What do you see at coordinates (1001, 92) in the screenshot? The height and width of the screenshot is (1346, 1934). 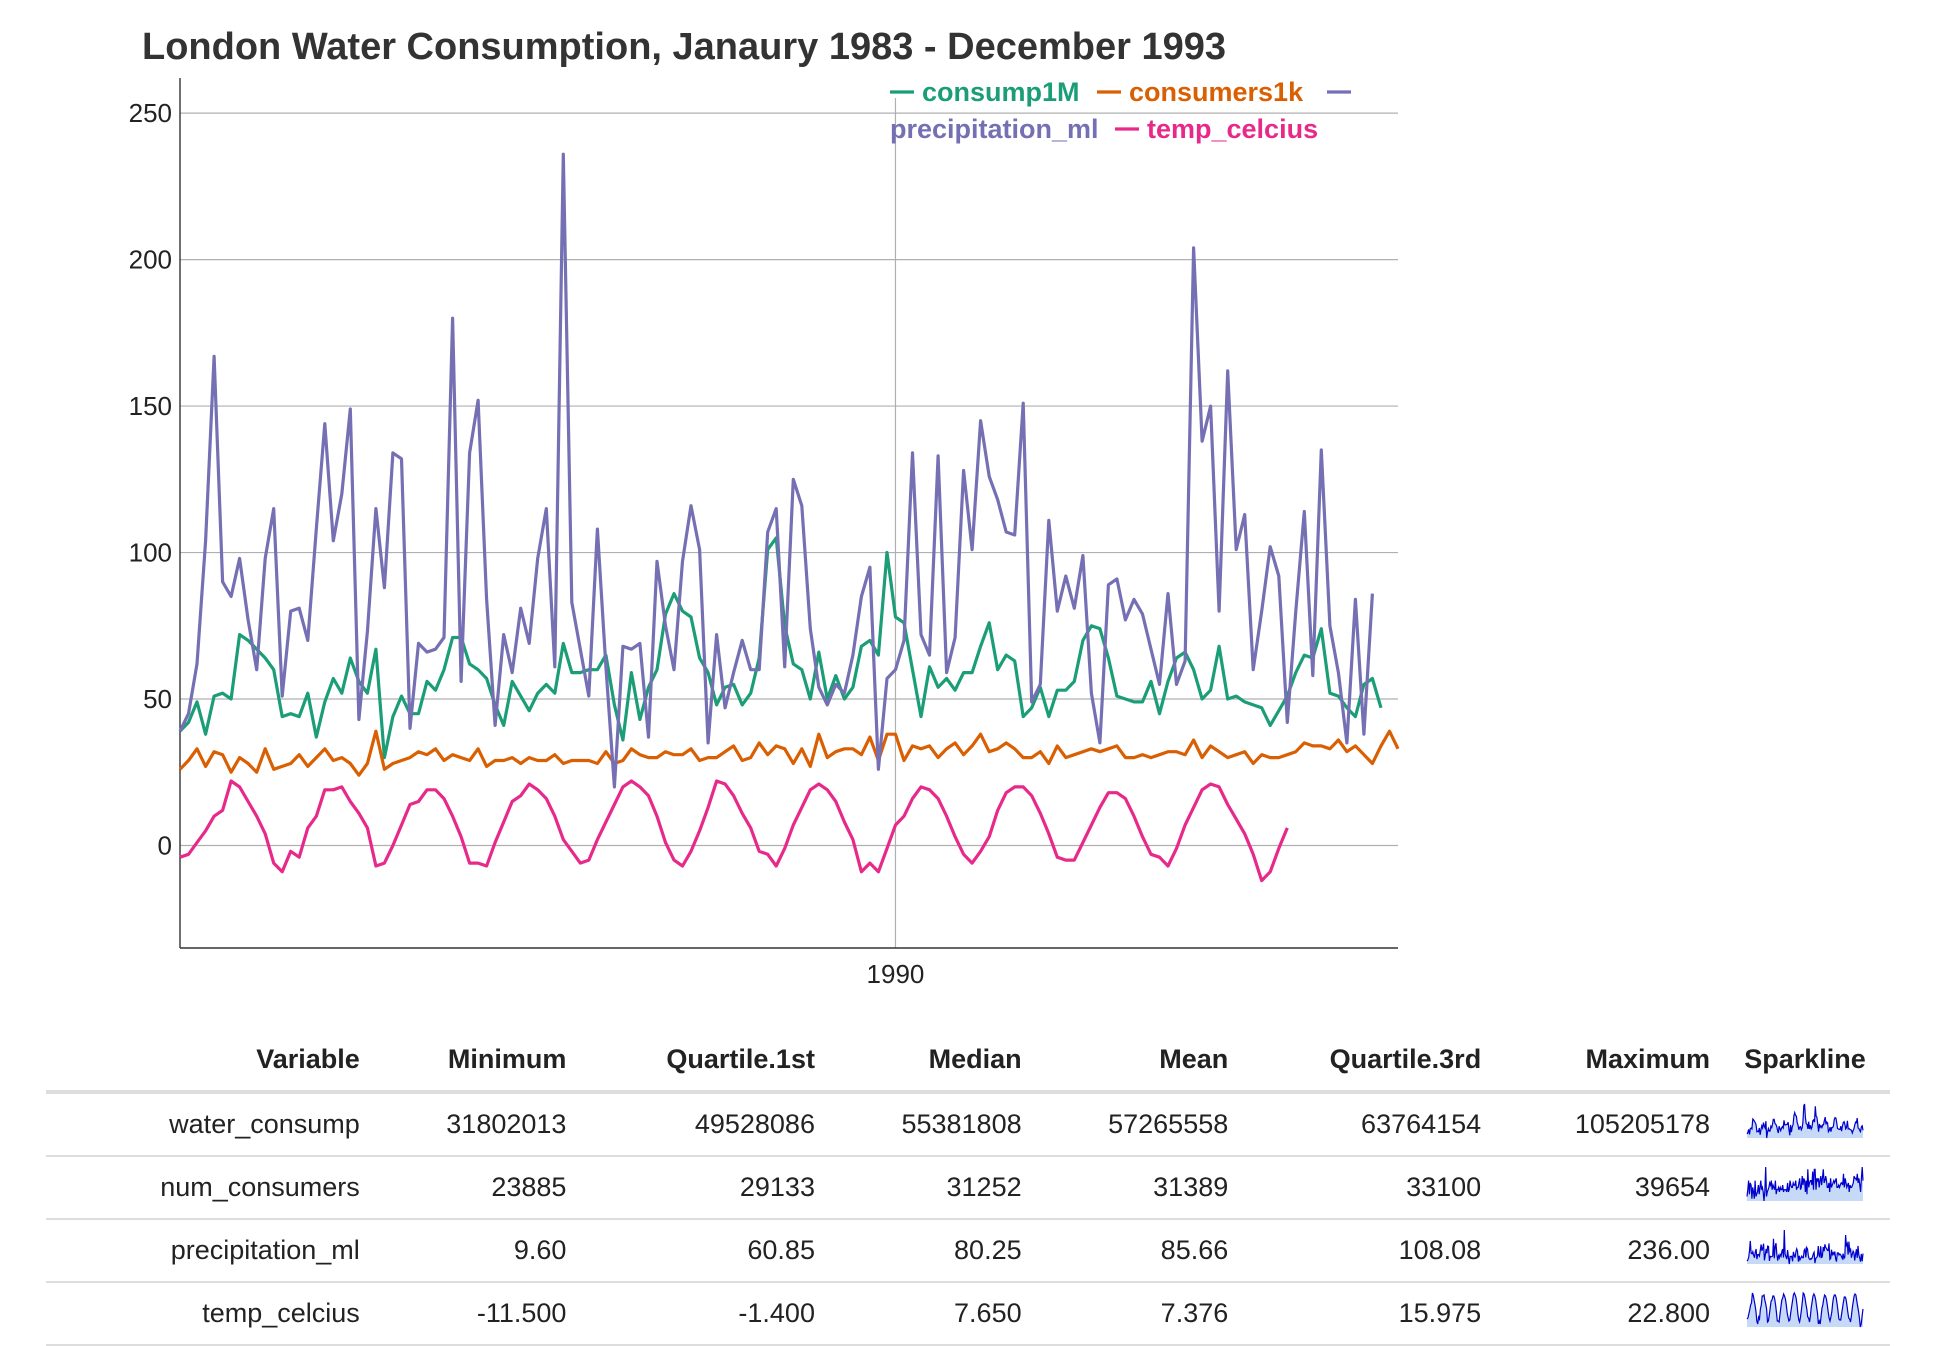 I see `legend-item-consump1m: consump1M` at bounding box center [1001, 92].